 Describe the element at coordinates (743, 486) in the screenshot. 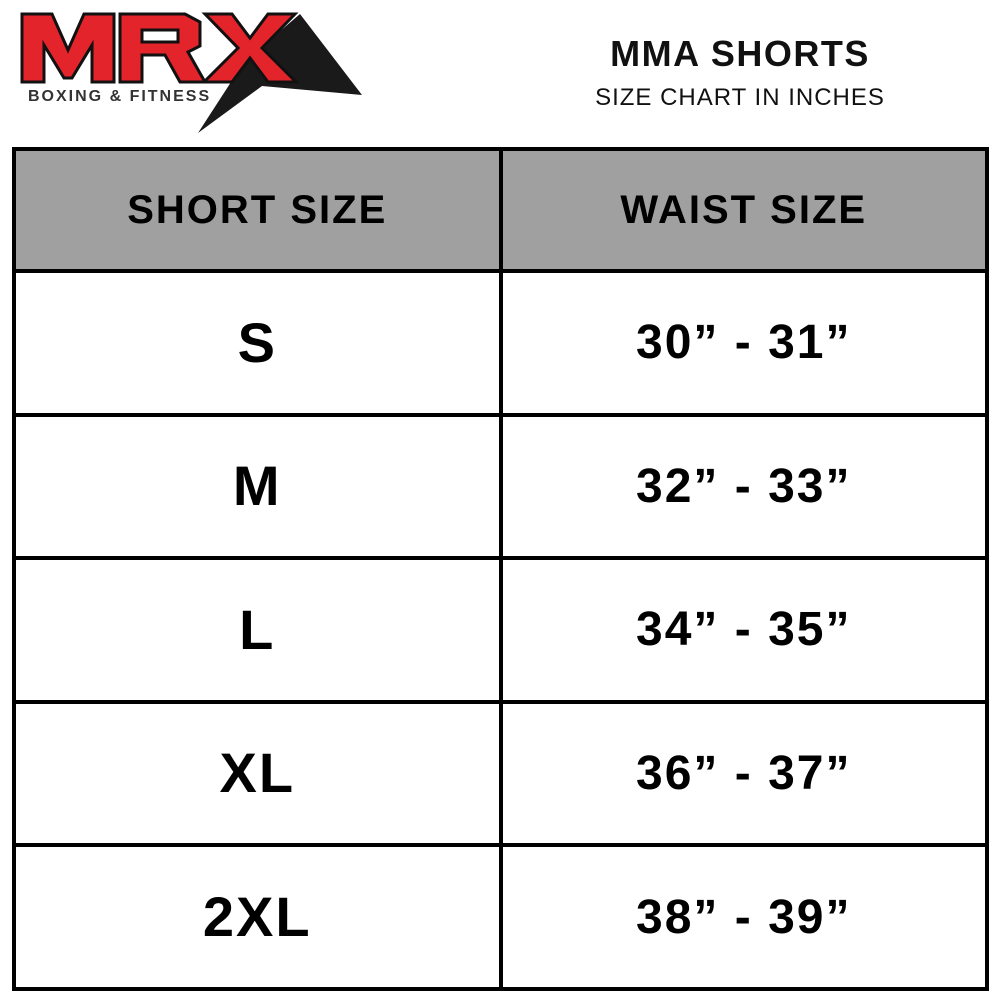

I see `waist-cell: 32” - 33”` at that location.